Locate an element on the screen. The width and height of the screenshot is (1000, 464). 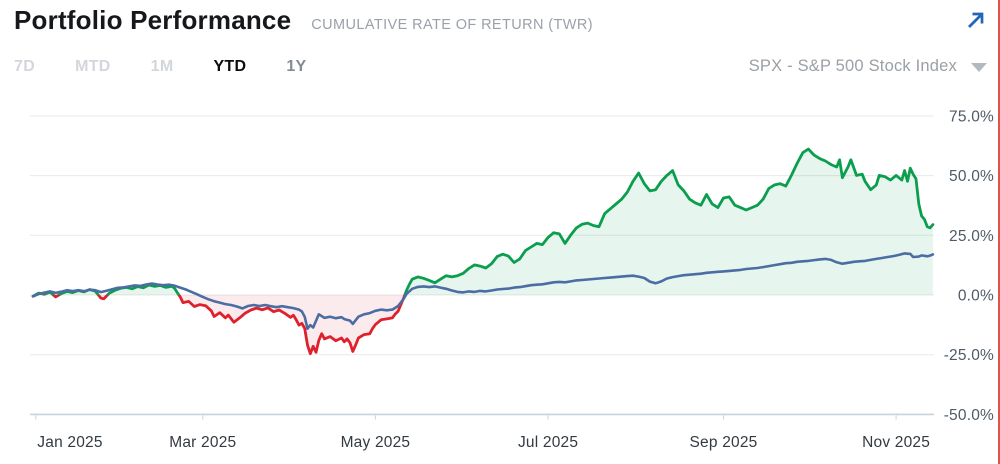
x-axis-label: Jul 2025 is located at coordinates (548, 442).